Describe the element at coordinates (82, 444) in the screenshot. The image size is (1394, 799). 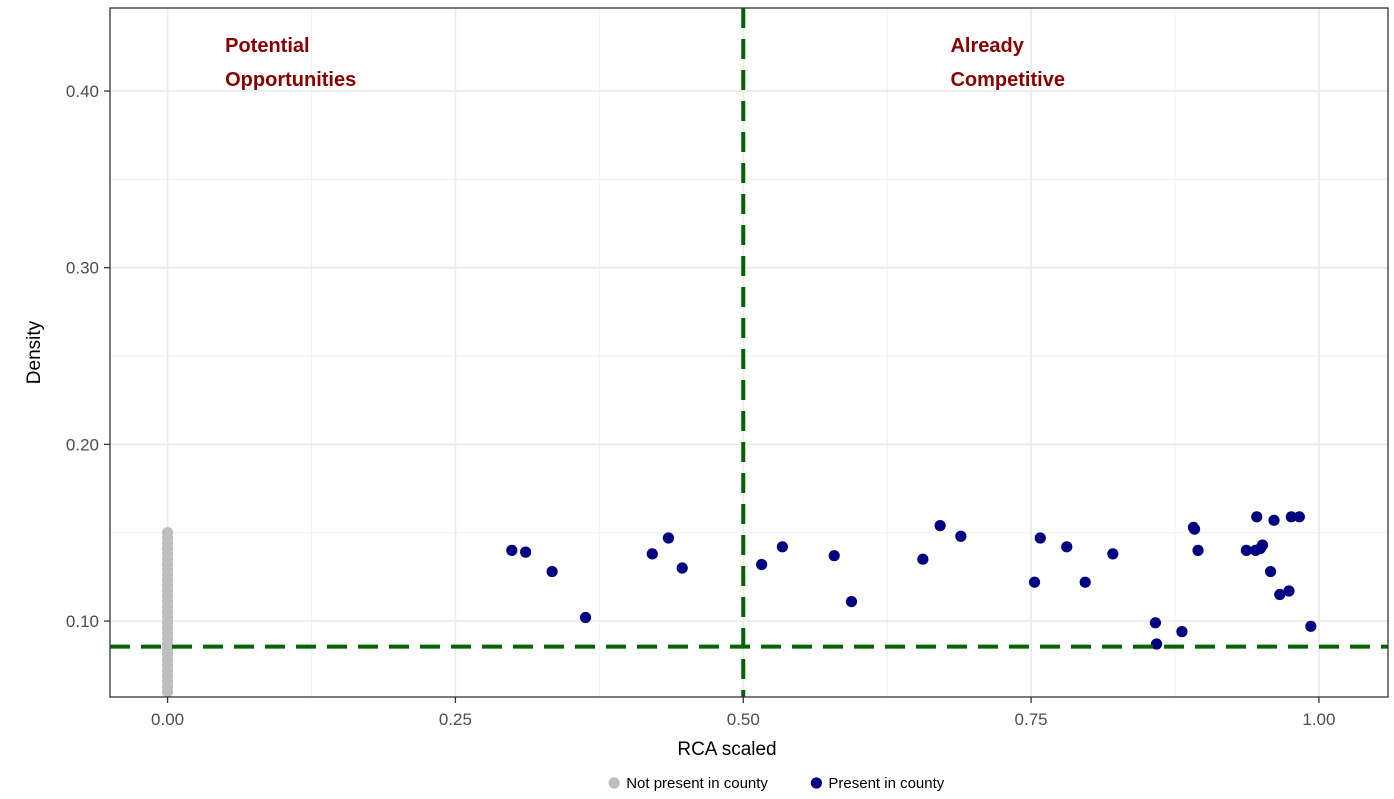
I see `y-tick-label: 0.20` at that location.